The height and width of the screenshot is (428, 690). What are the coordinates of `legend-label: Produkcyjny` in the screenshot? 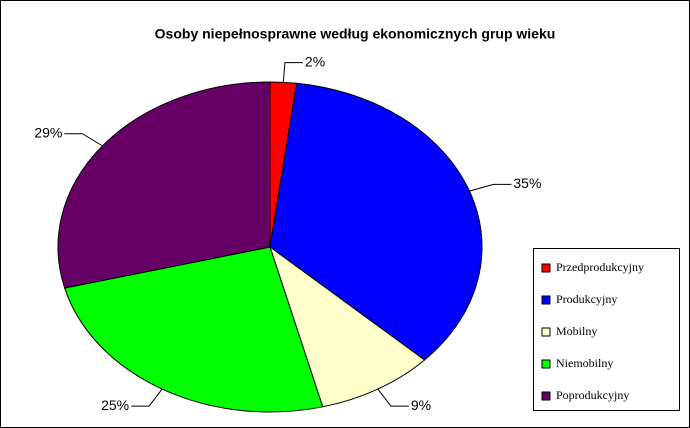 It's located at (586, 299).